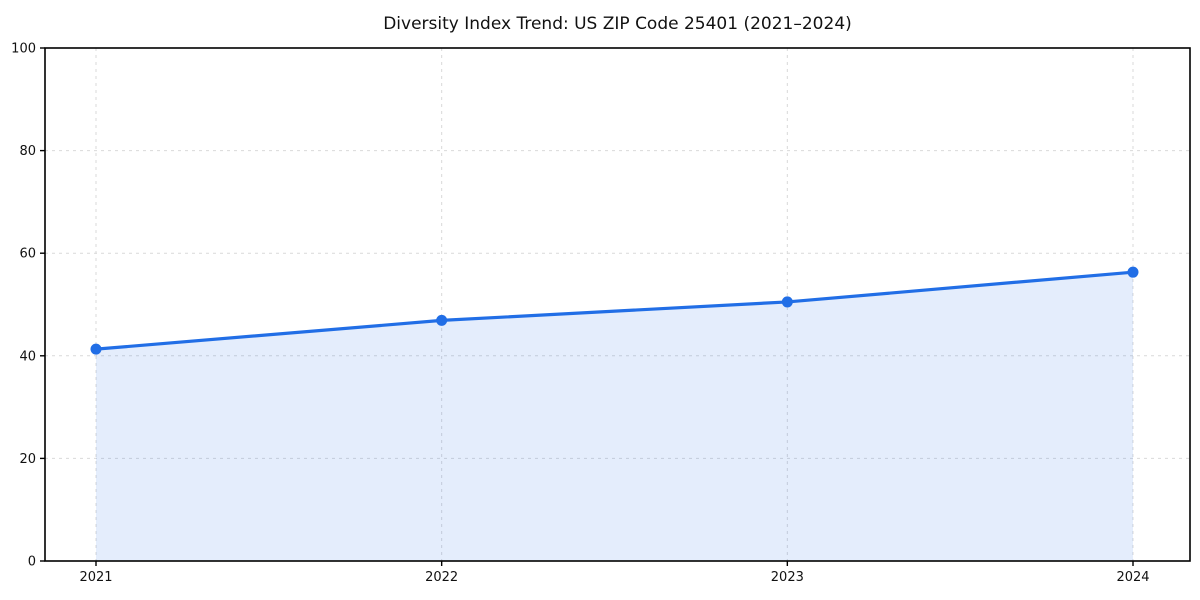 The height and width of the screenshot is (600, 1200). I want to click on data-point-2021, so click(96, 349).